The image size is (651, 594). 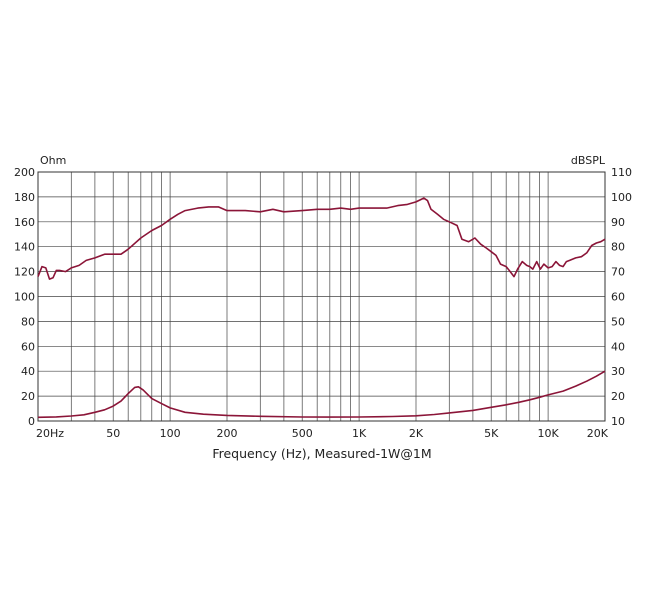 What do you see at coordinates (24, 222) in the screenshot?
I see `left-tick-label: 160` at bounding box center [24, 222].